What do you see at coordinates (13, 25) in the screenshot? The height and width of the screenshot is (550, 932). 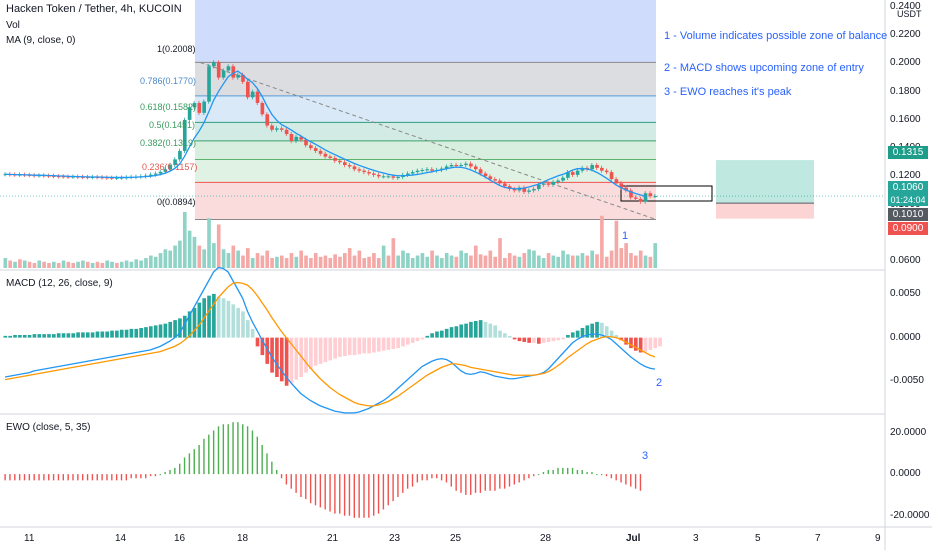 I see `vol-label: Vol` at bounding box center [13, 25].